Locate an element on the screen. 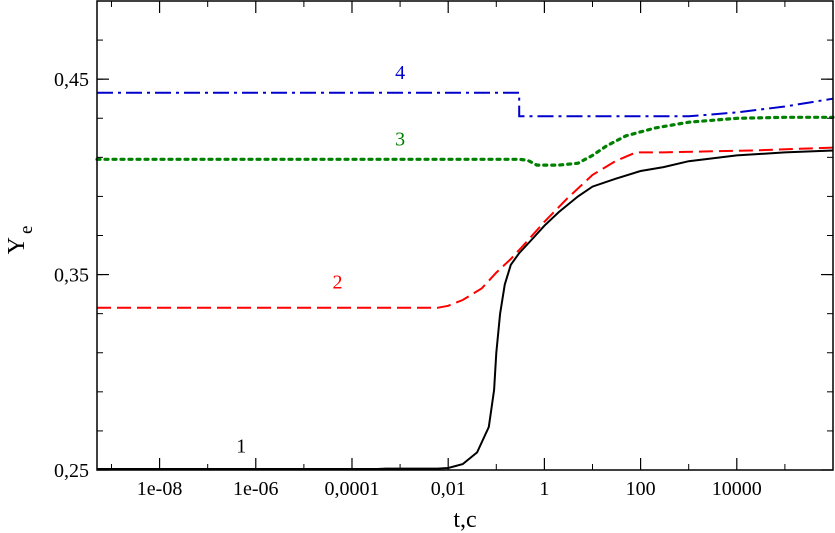 This screenshot has width=835, height=533. x-tick-label: 1e-06 is located at coordinates (256, 489).